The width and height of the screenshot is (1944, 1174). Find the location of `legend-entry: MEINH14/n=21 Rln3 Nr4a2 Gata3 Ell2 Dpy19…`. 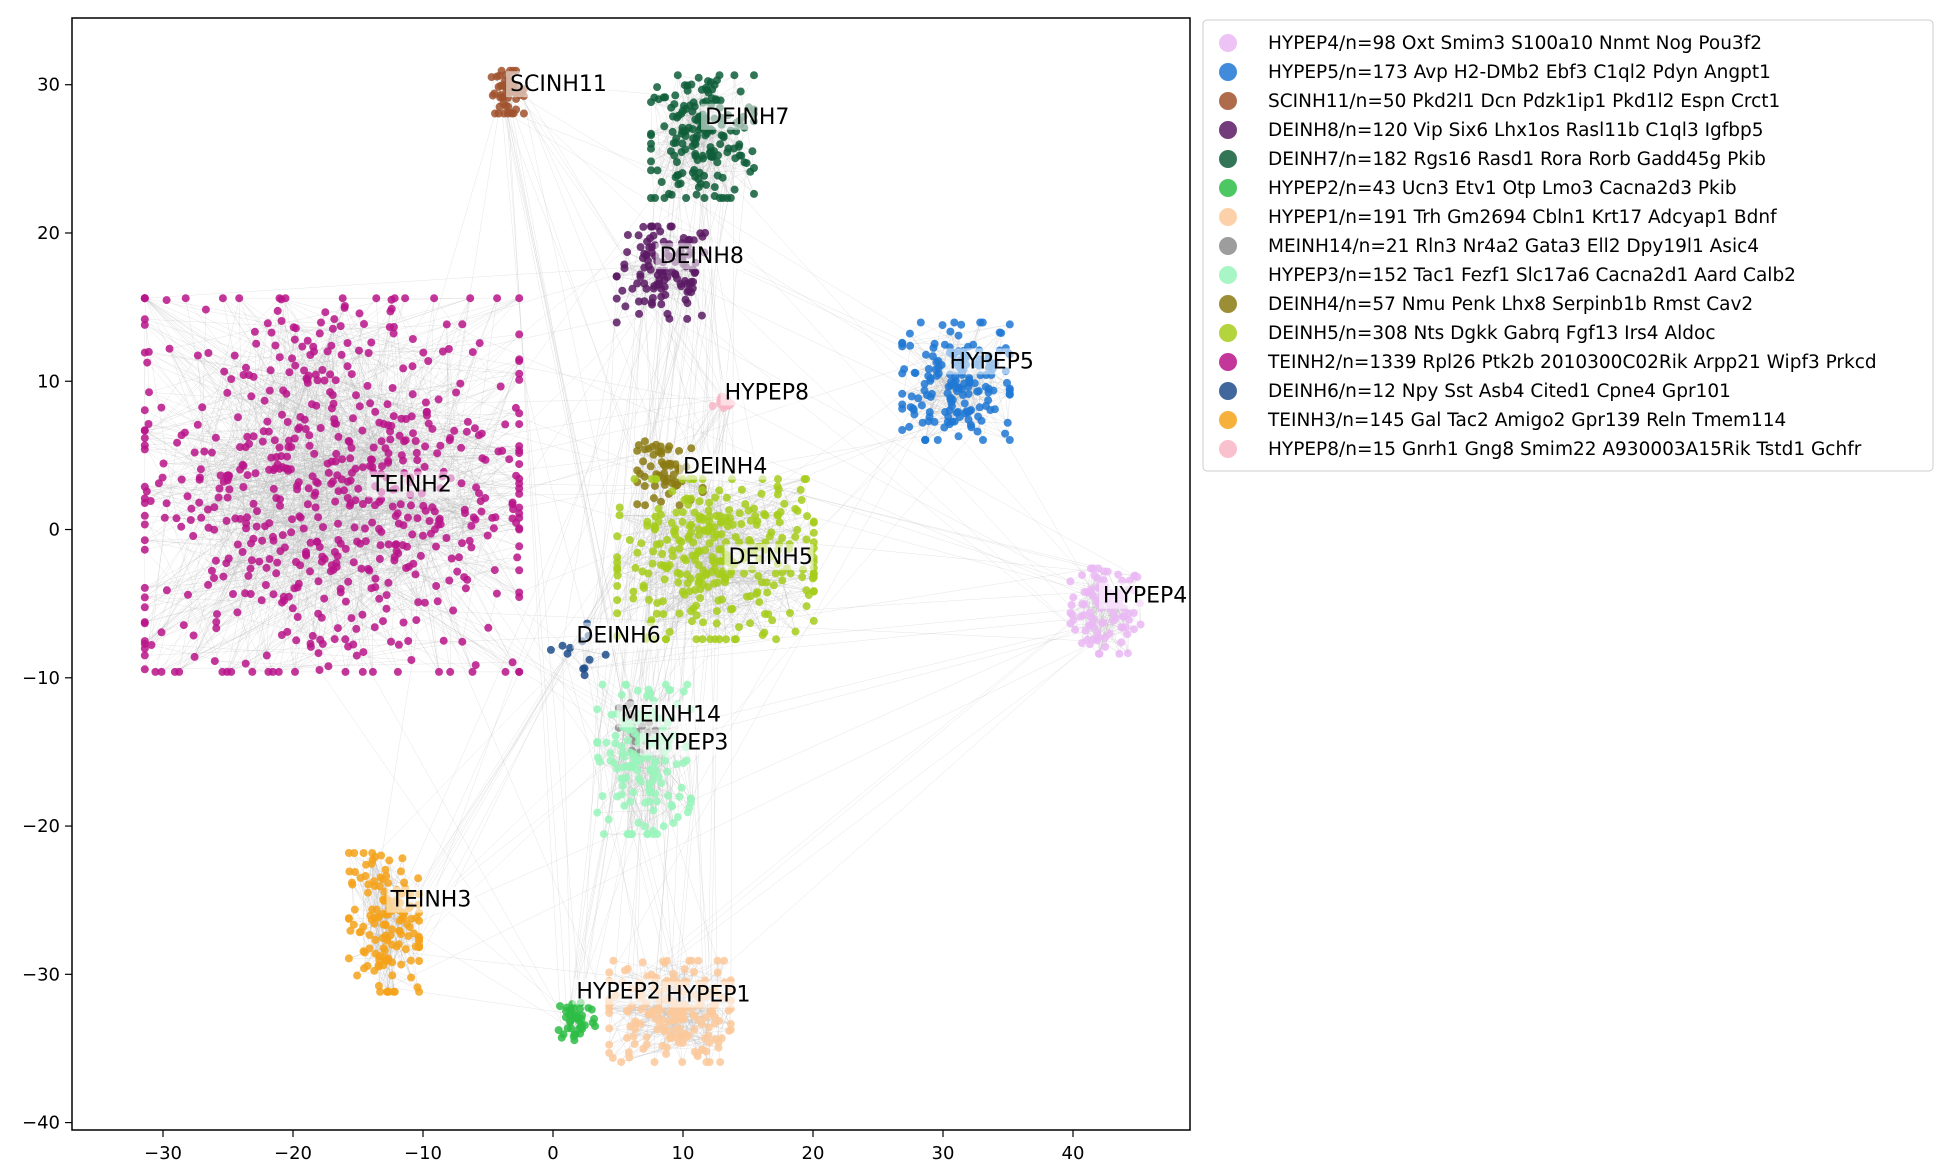

legend-entry: MEINH14/n=21 Rln3 Nr4a2 Gata3 Ell2 Dpy19… is located at coordinates (1513, 246).